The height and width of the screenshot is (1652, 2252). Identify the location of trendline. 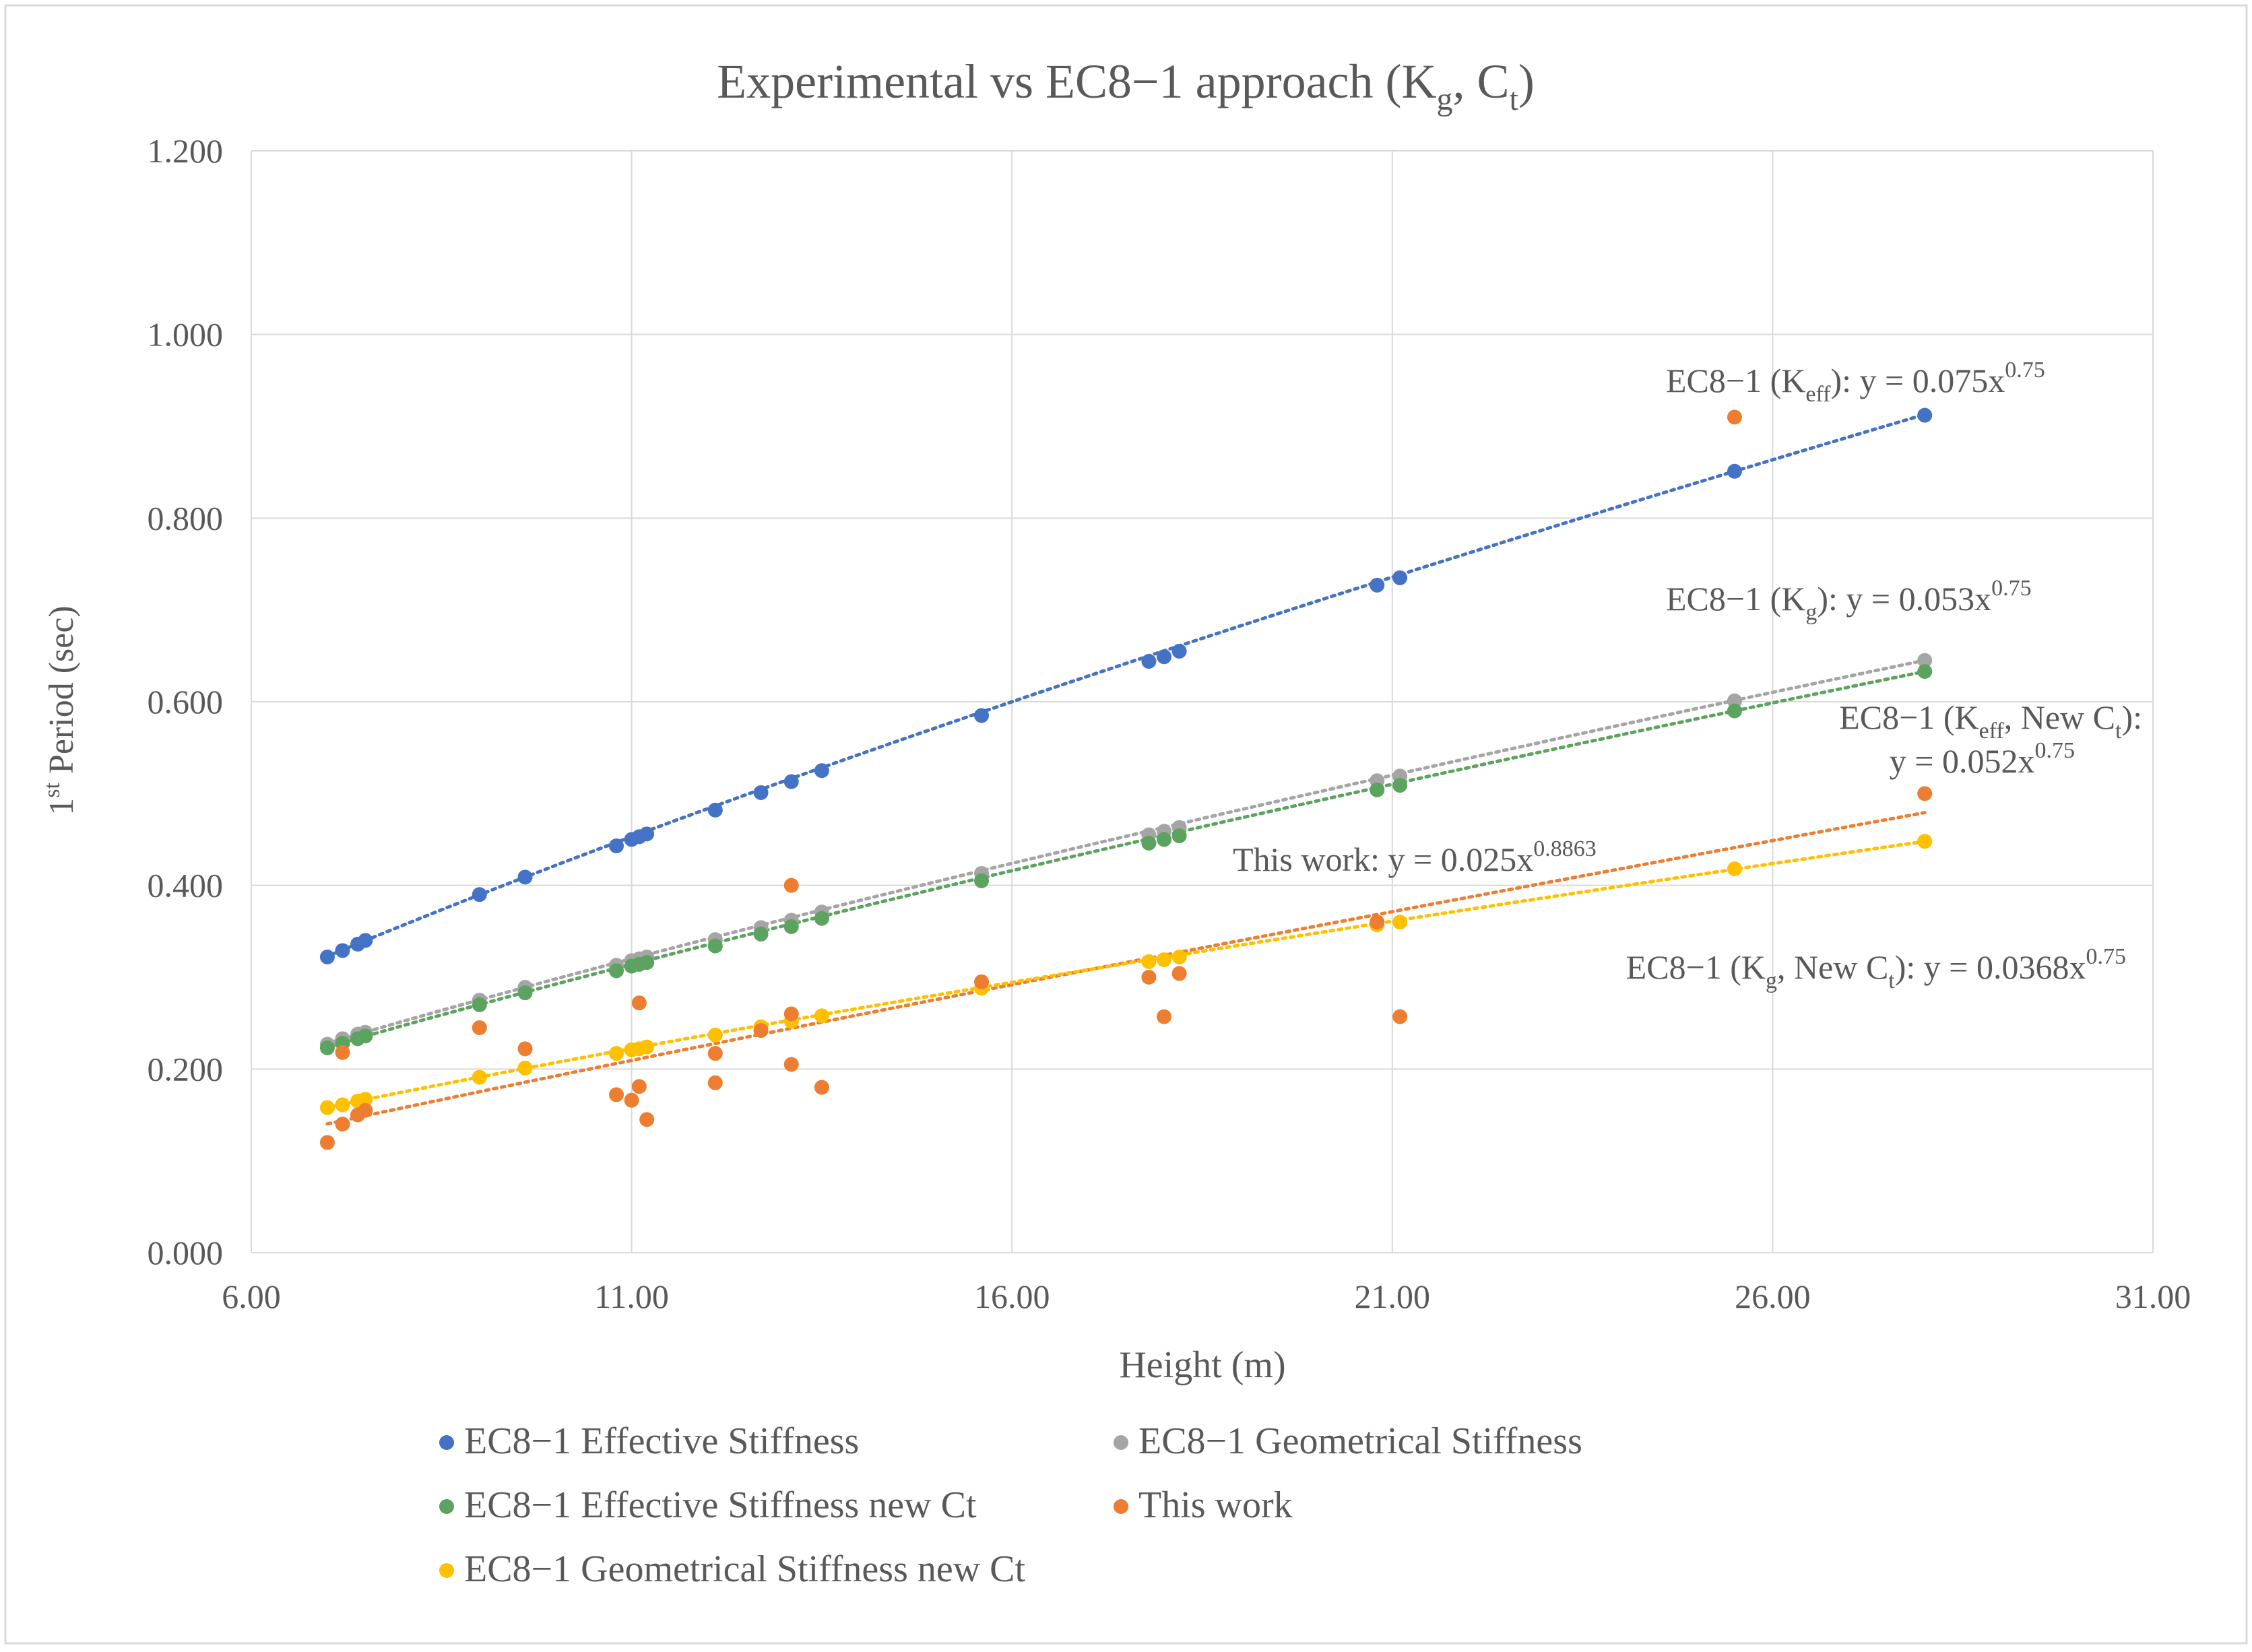
(1126, 974).